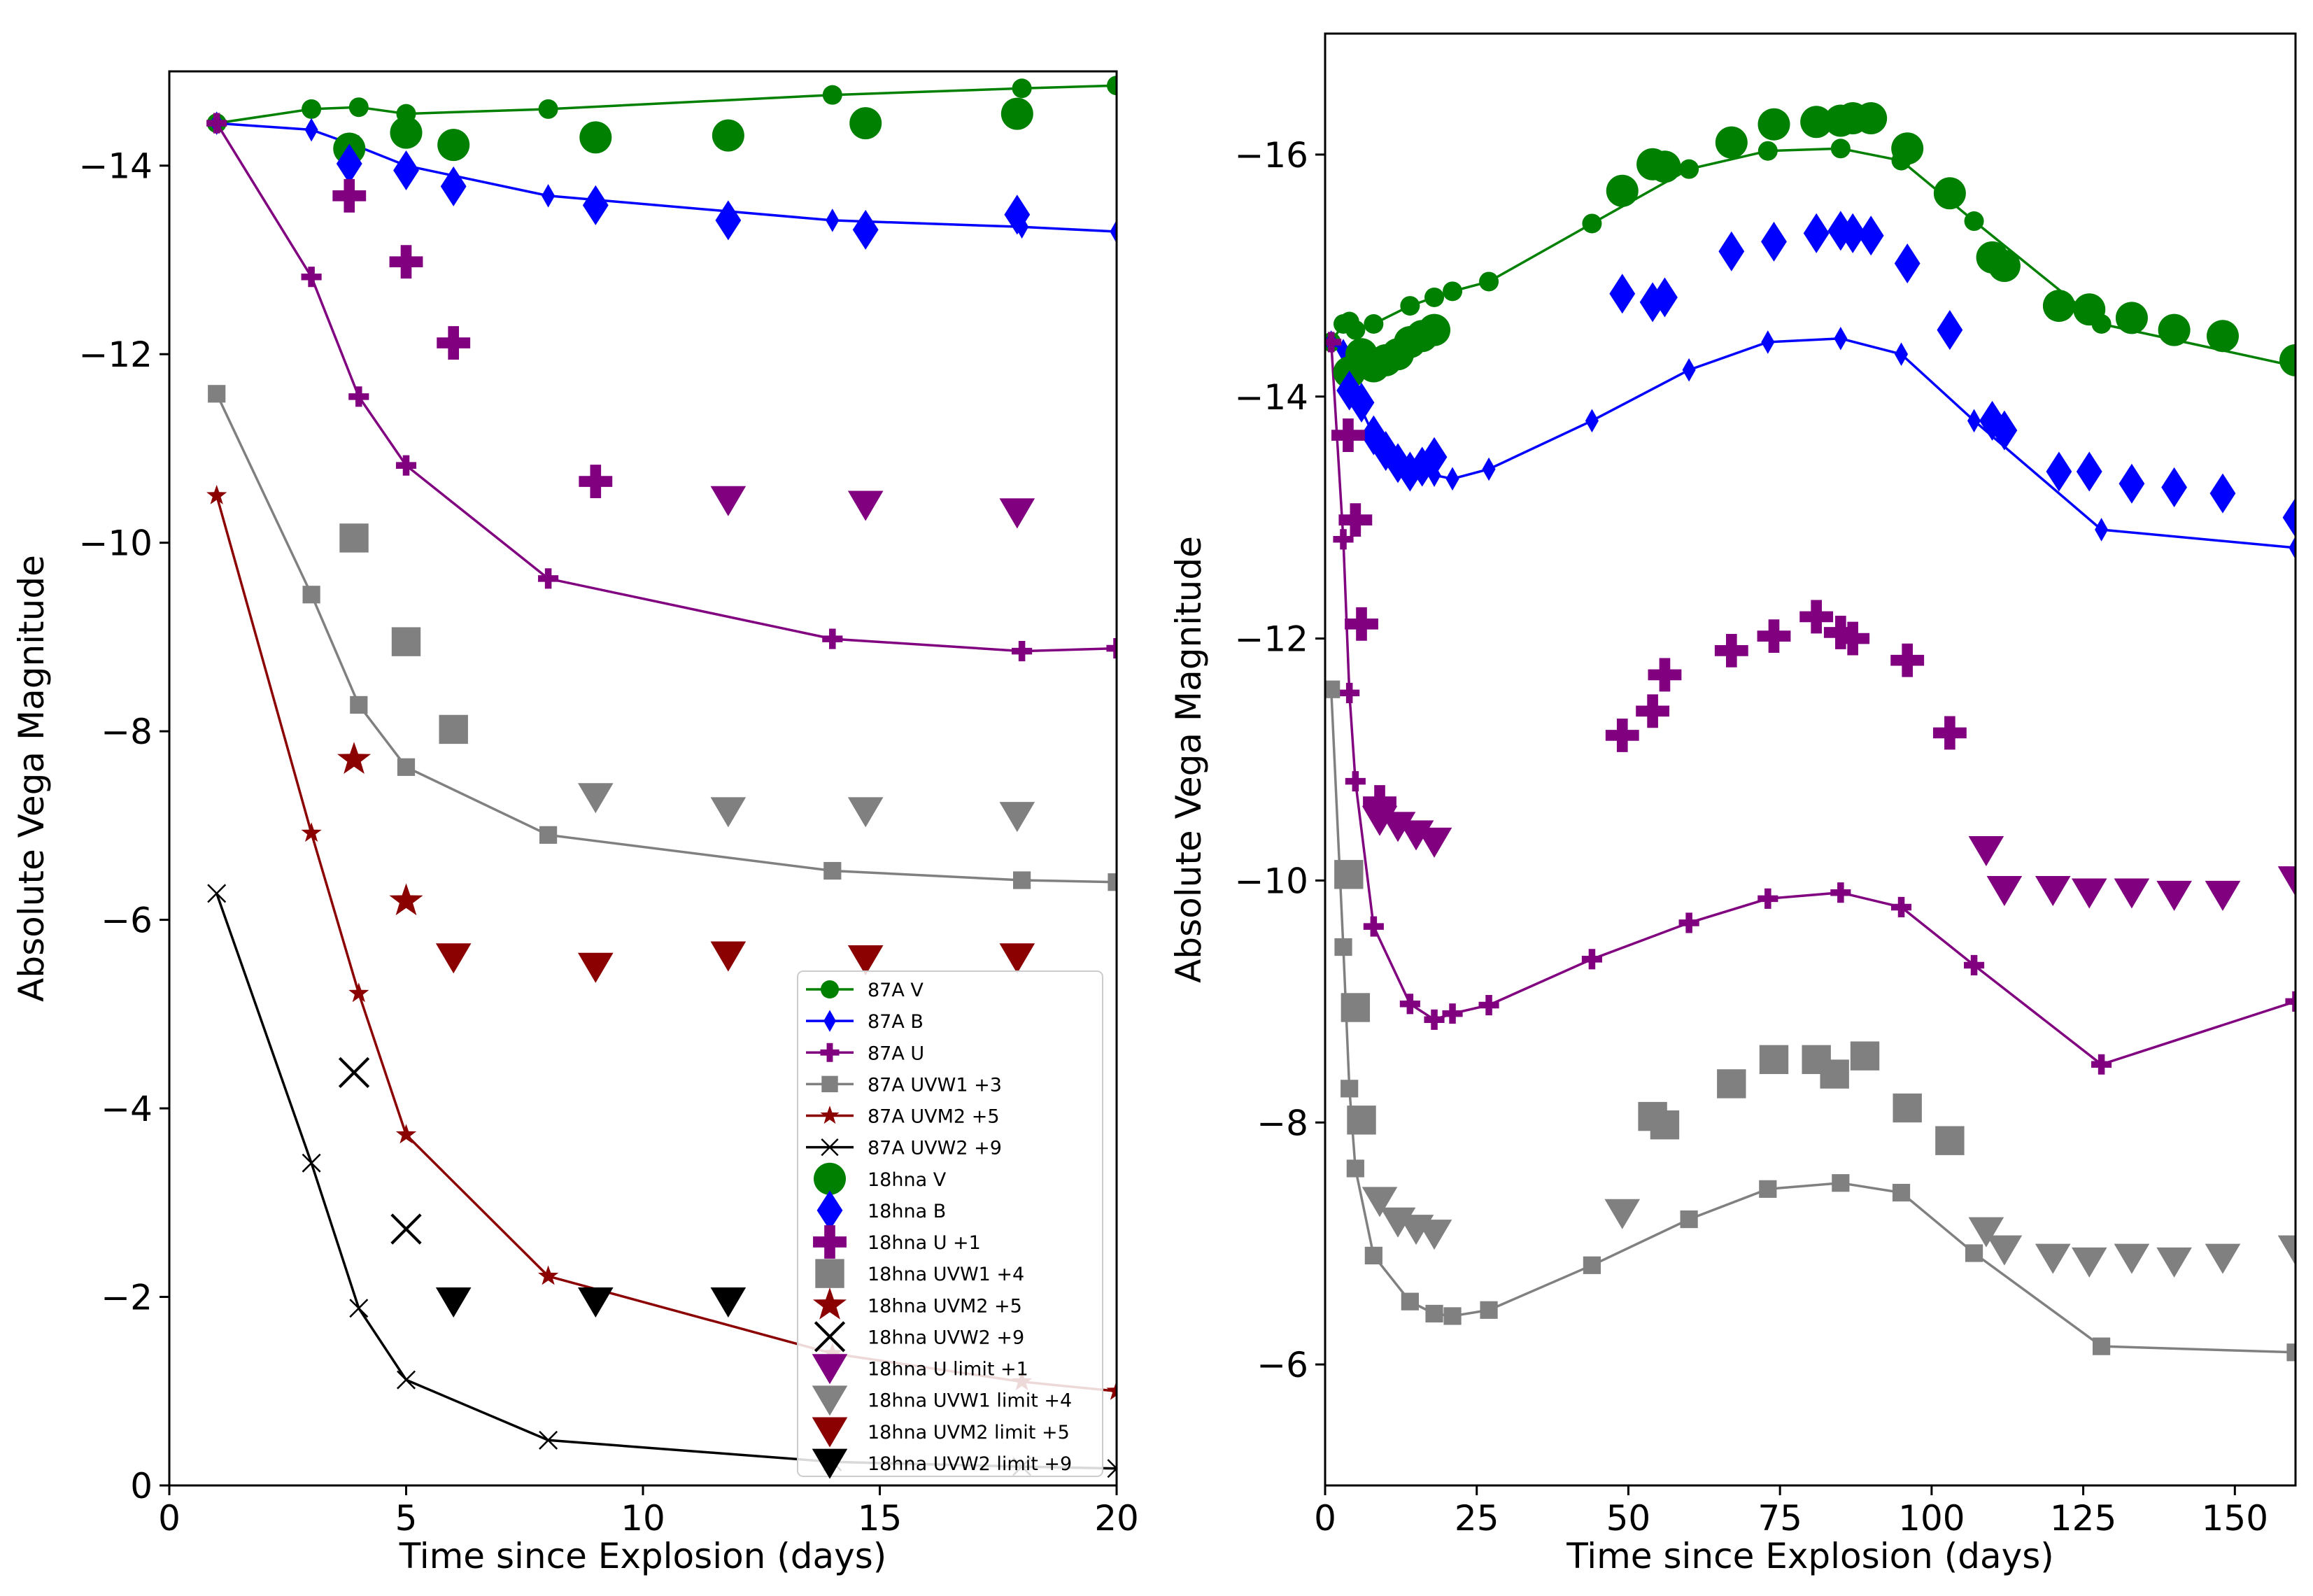  I want to click on left-x-tick-label: 10, so click(643, 1518).